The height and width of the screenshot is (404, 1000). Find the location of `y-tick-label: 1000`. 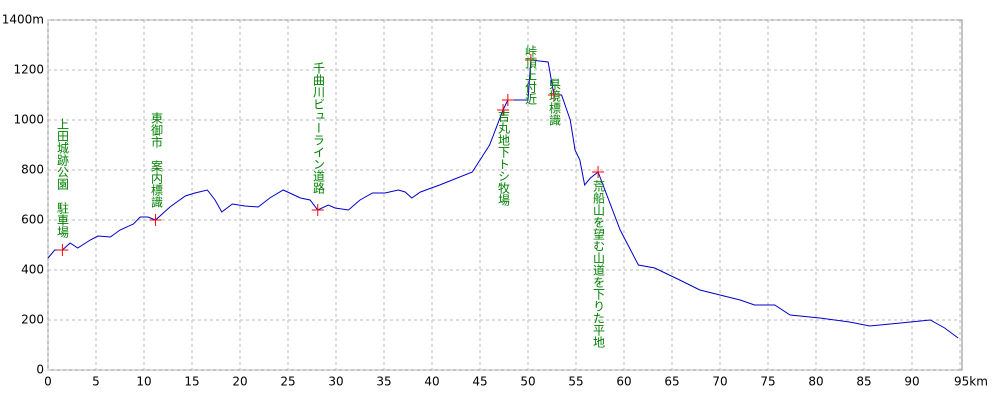

y-tick-label: 1000 is located at coordinates (28, 120).